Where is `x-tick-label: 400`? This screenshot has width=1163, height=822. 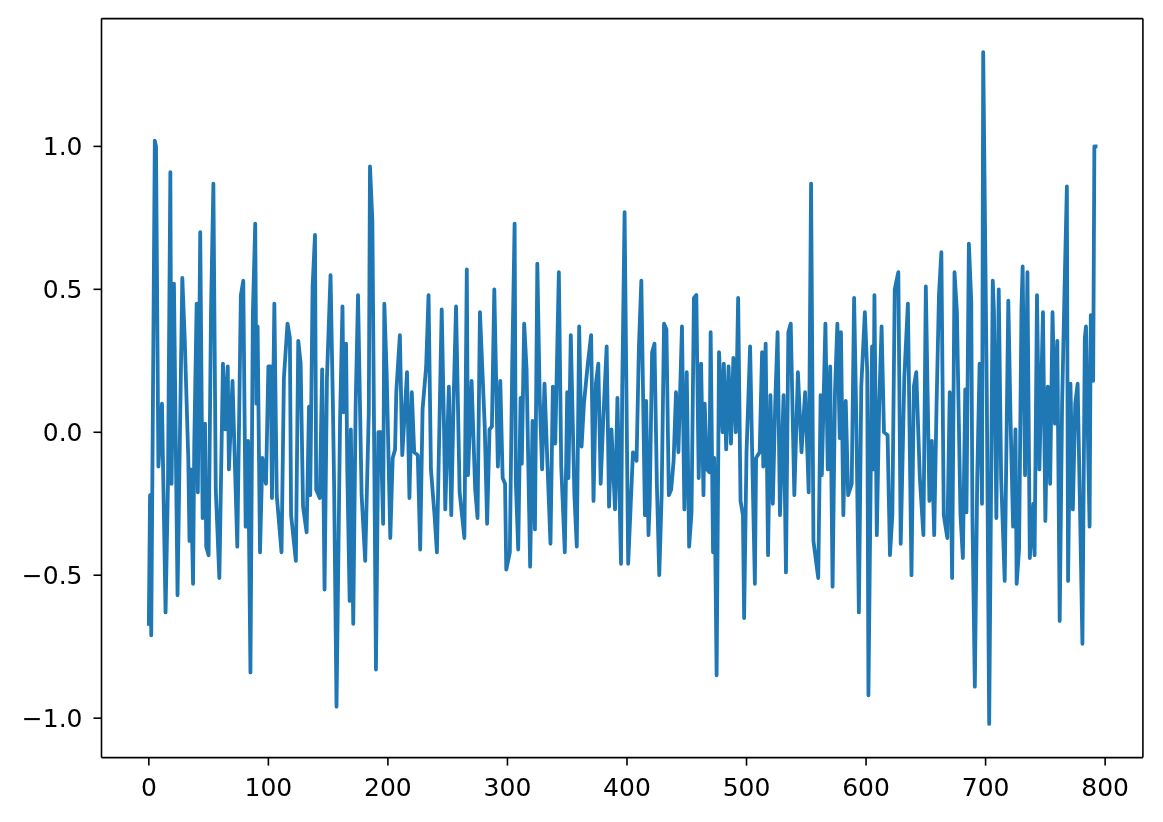
x-tick-label: 400 is located at coordinates (627, 788).